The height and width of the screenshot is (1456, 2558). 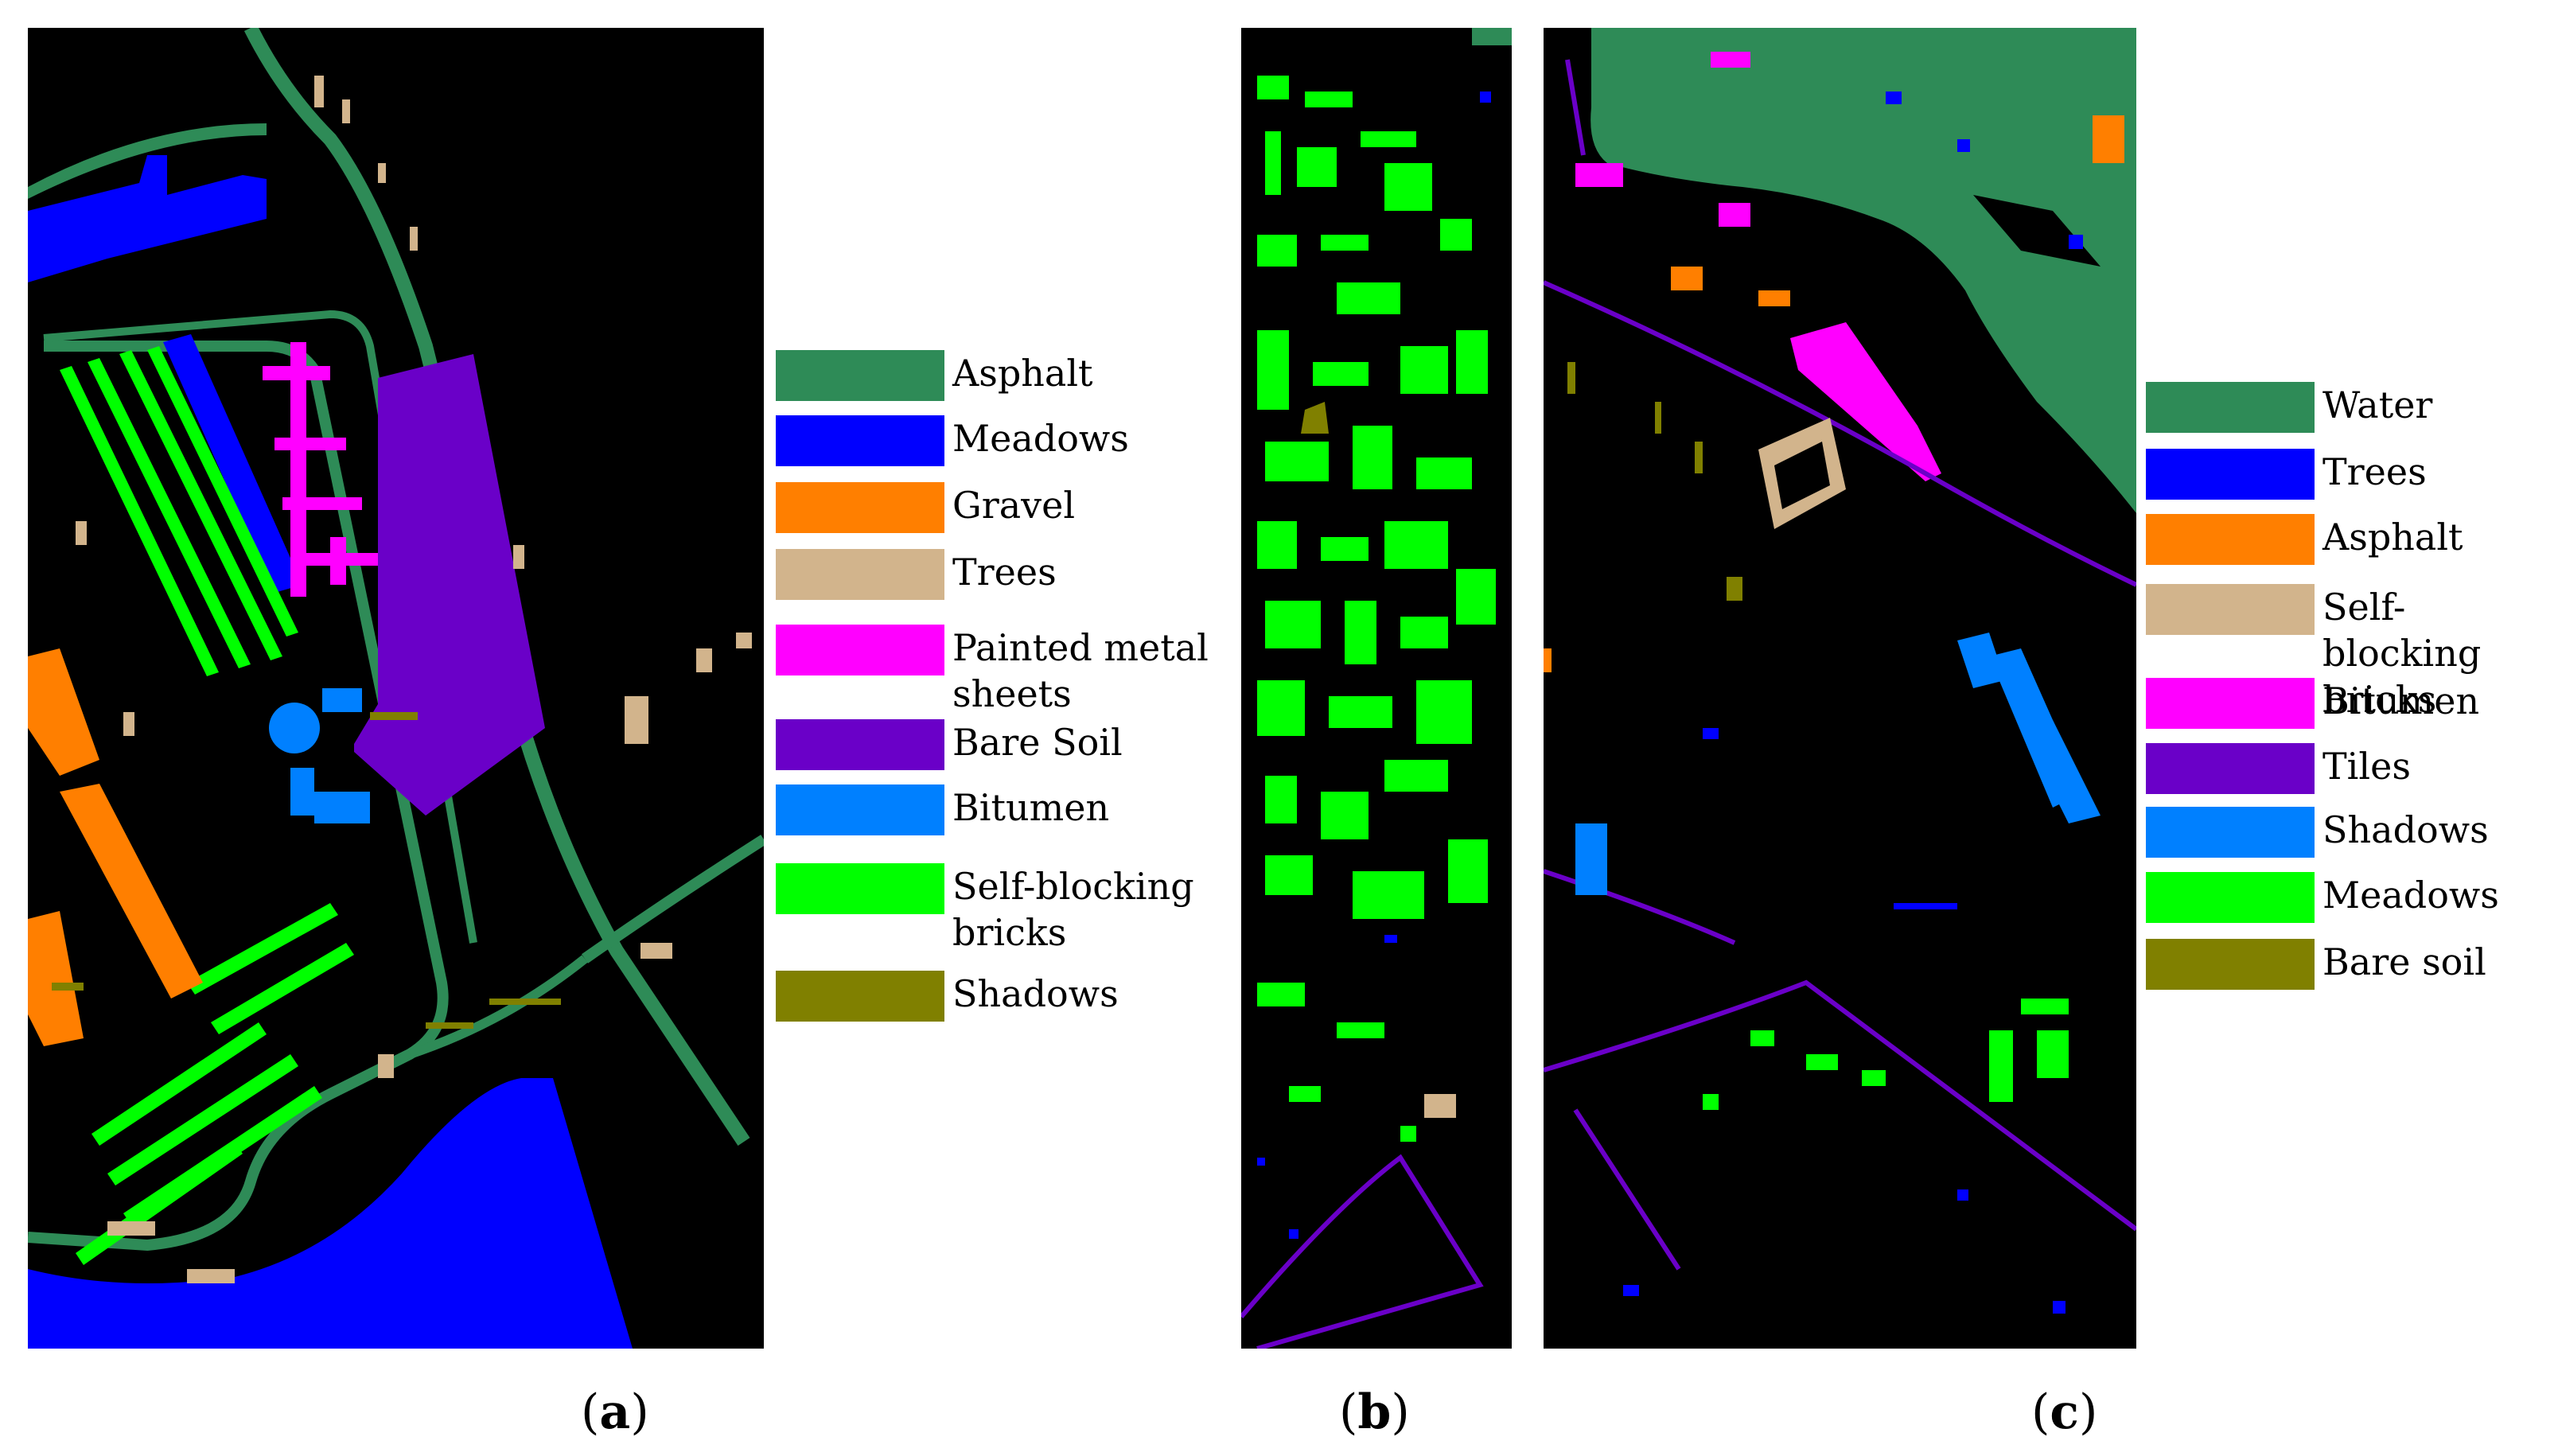 I want to click on painted-metal-sheets, so click(x=320, y=469).